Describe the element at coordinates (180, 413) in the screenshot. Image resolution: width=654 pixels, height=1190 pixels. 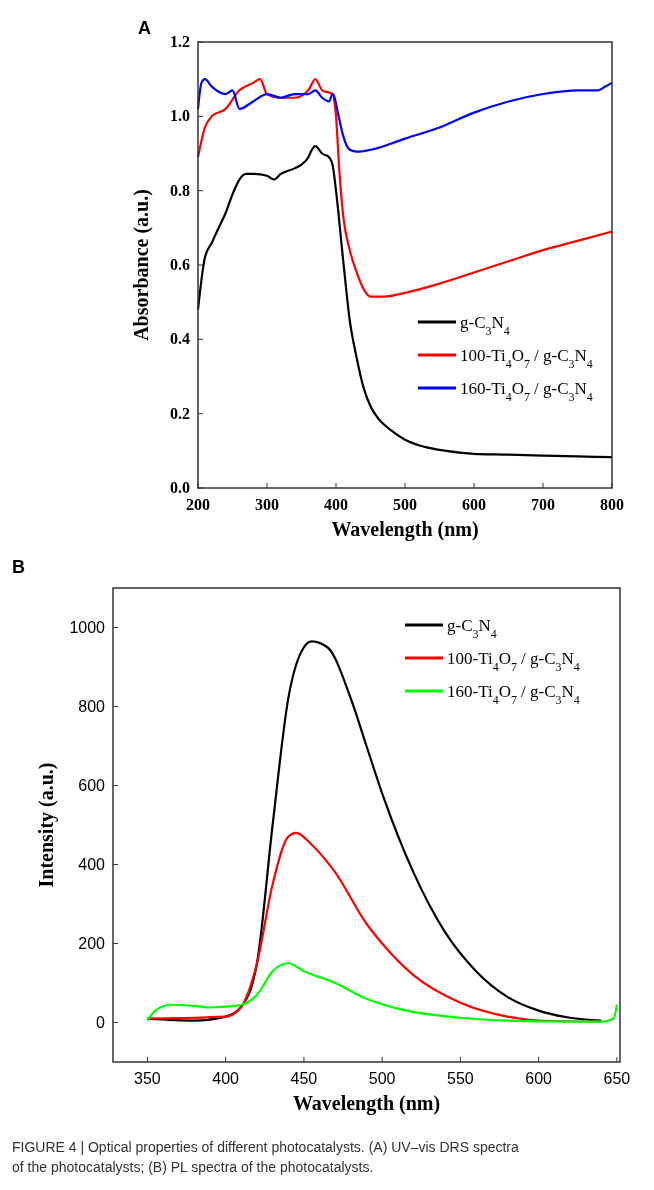
I see `y-tick-label: 0.2` at that location.